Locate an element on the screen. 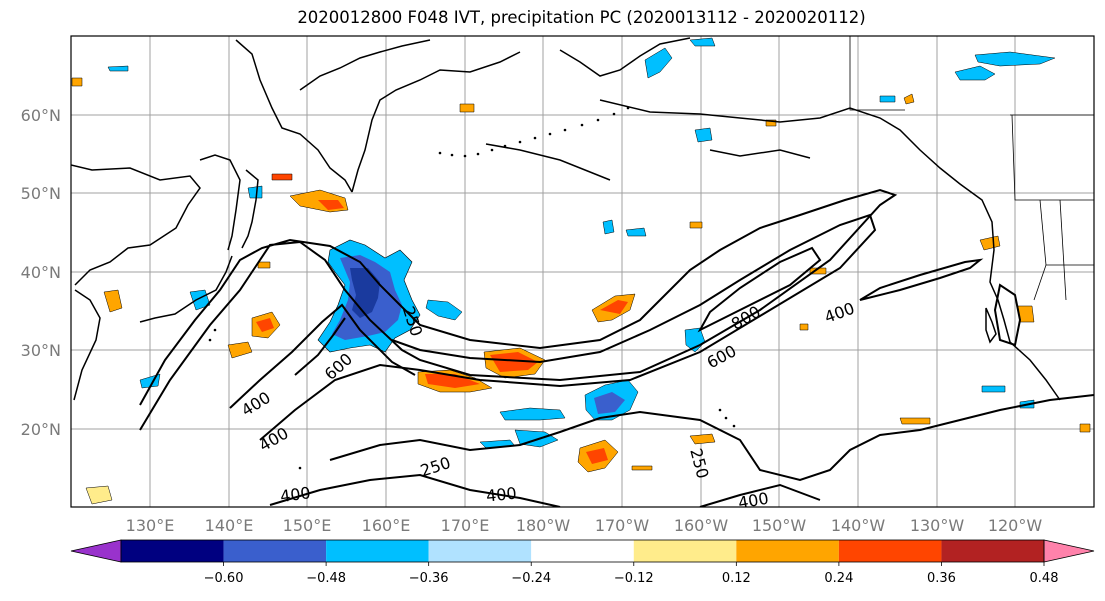 The width and height of the screenshot is (1105, 601). colorbar-tick-label: 0.36 is located at coordinates (941, 578).